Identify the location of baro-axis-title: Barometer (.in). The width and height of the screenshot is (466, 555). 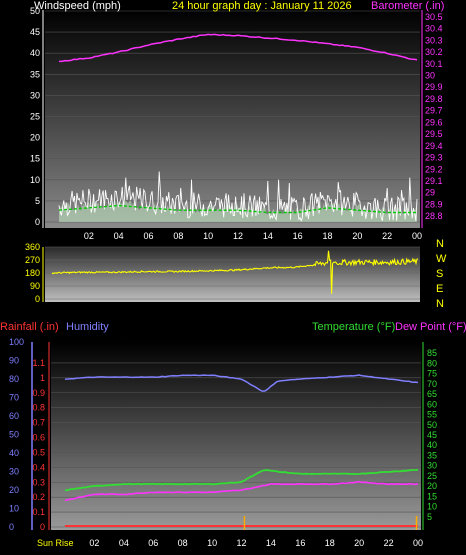
(407, 6).